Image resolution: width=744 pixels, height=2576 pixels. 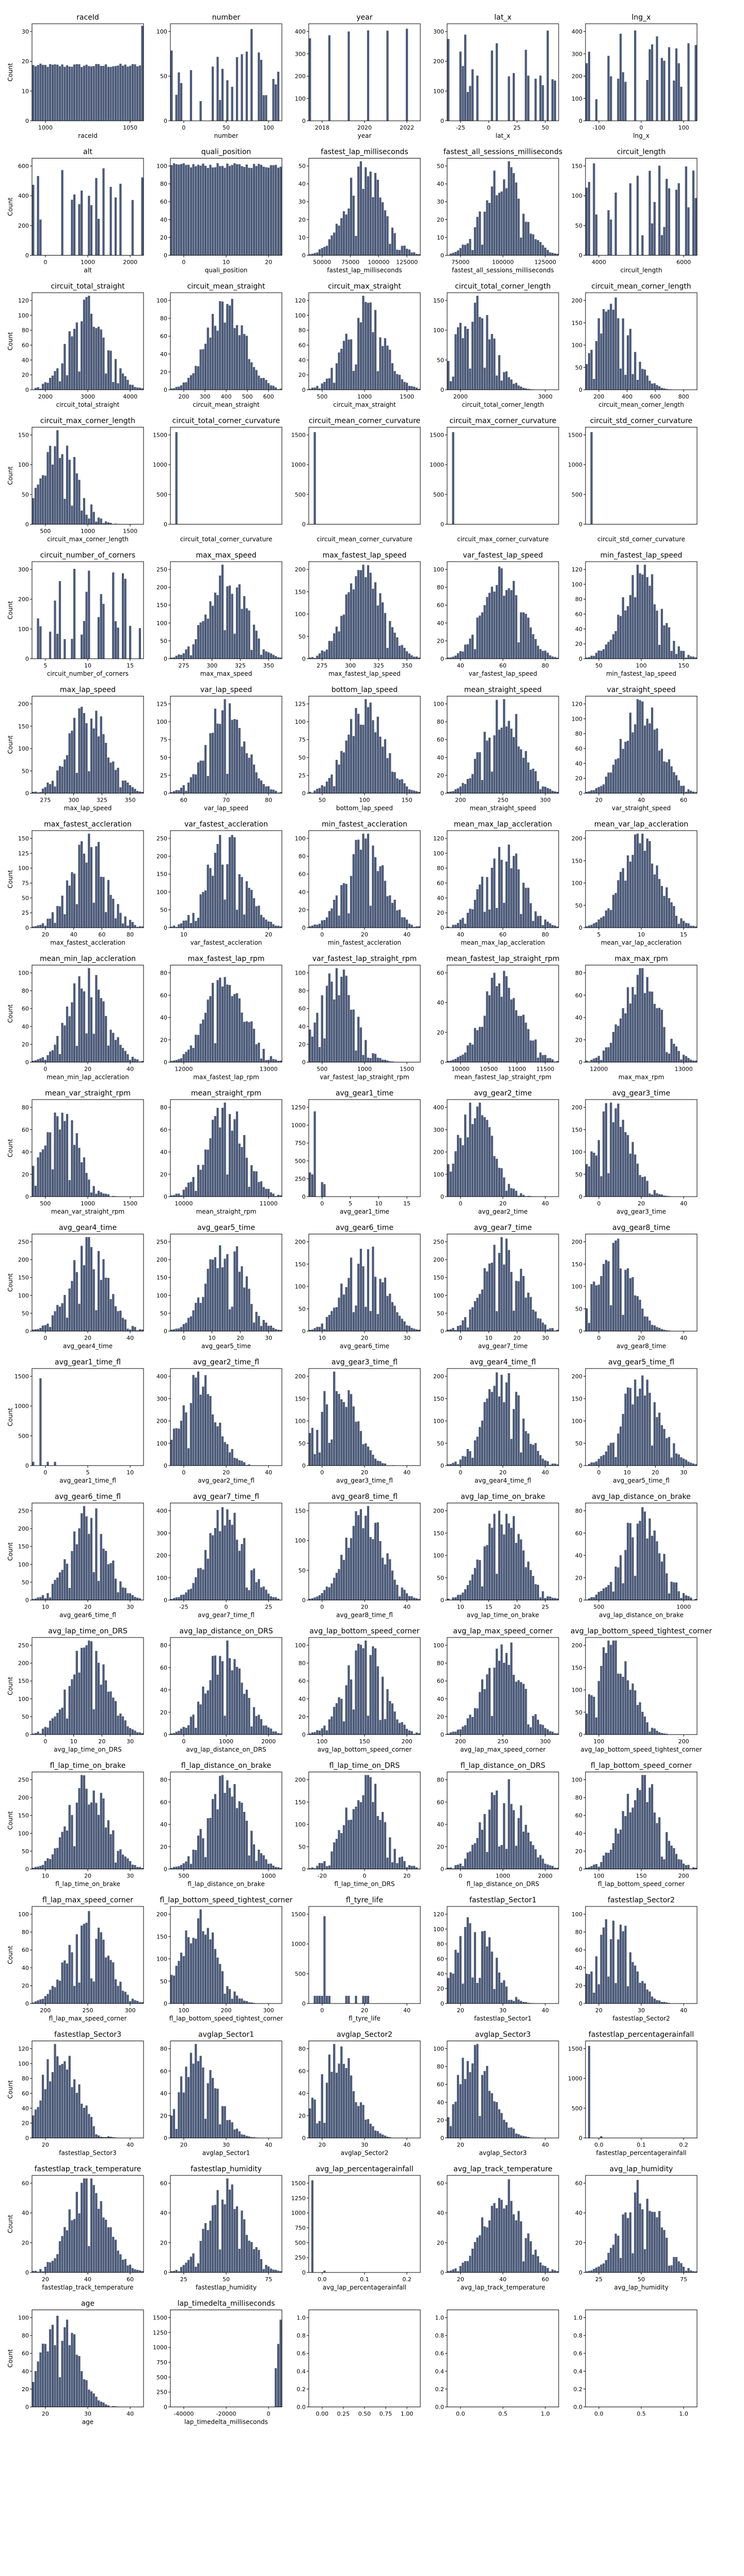 What do you see at coordinates (503, 475) in the screenshot?
I see `axes-frame` at bounding box center [503, 475].